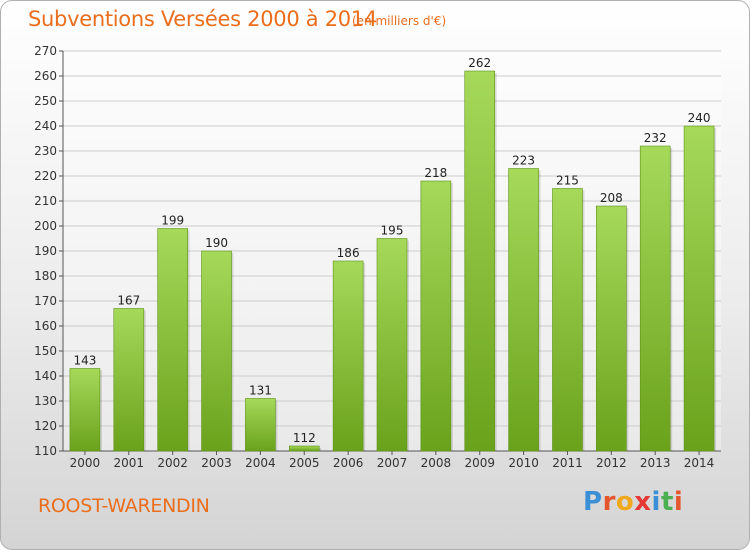  Describe the element at coordinates (611, 463) in the screenshot. I see `x-tick-label: 2012` at that location.